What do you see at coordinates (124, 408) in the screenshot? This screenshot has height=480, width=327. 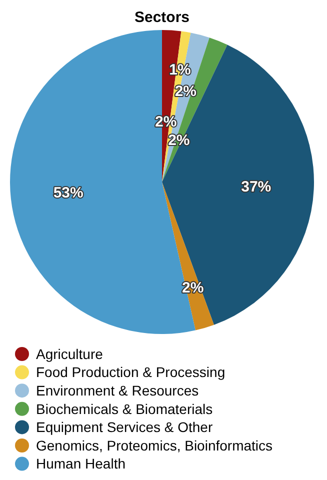 I see `legend-label: Biochemicals & Biomaterials` at bounding box center [124, 408].